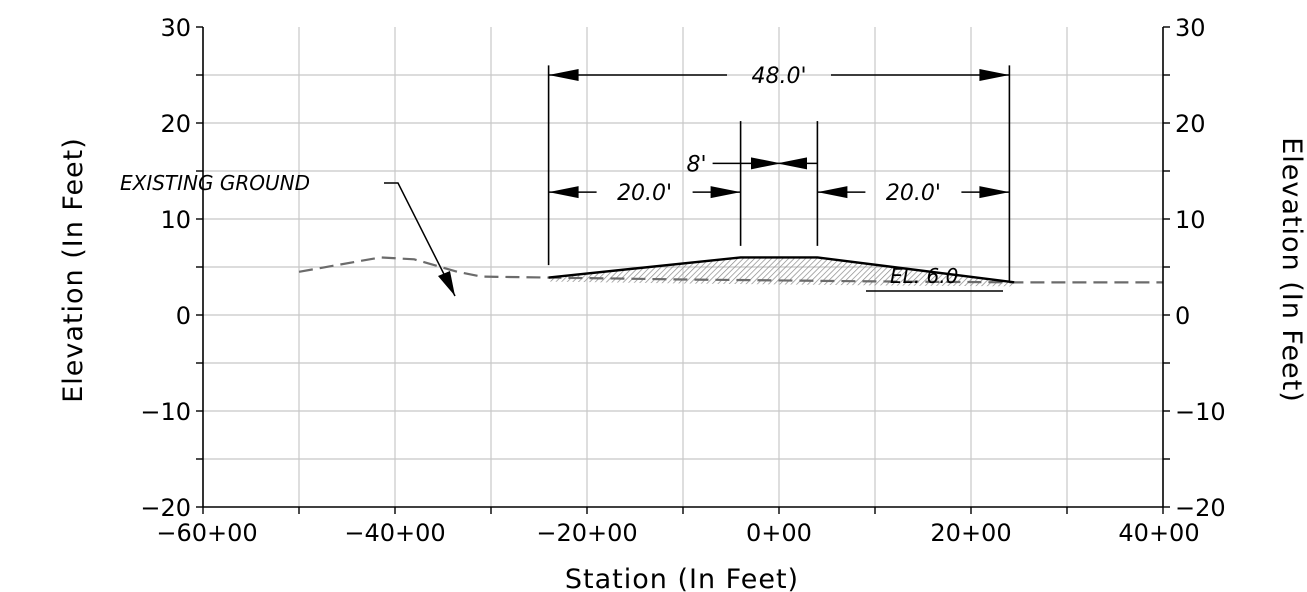 Image resolution: width=1307 pixels, height=592 pixels. Describe the element at coordinates (1200, 508) in the screenshot. I see `y-tick-label-right: −20` at that location.